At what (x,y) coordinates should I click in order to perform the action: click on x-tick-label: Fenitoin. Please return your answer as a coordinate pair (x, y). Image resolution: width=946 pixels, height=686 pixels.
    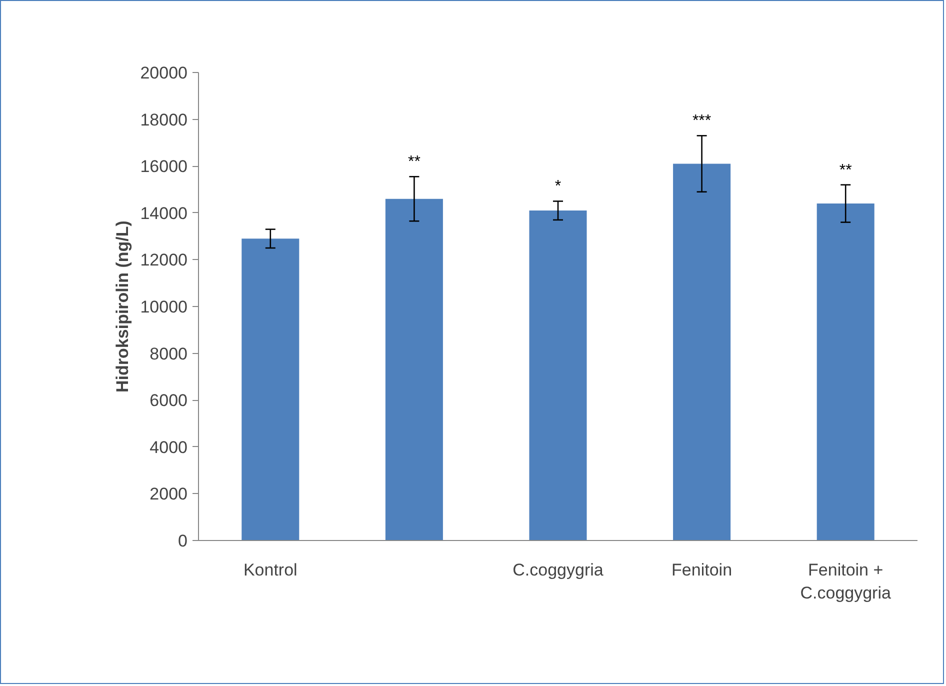
    Looking at the image, I should click on (702, 570).